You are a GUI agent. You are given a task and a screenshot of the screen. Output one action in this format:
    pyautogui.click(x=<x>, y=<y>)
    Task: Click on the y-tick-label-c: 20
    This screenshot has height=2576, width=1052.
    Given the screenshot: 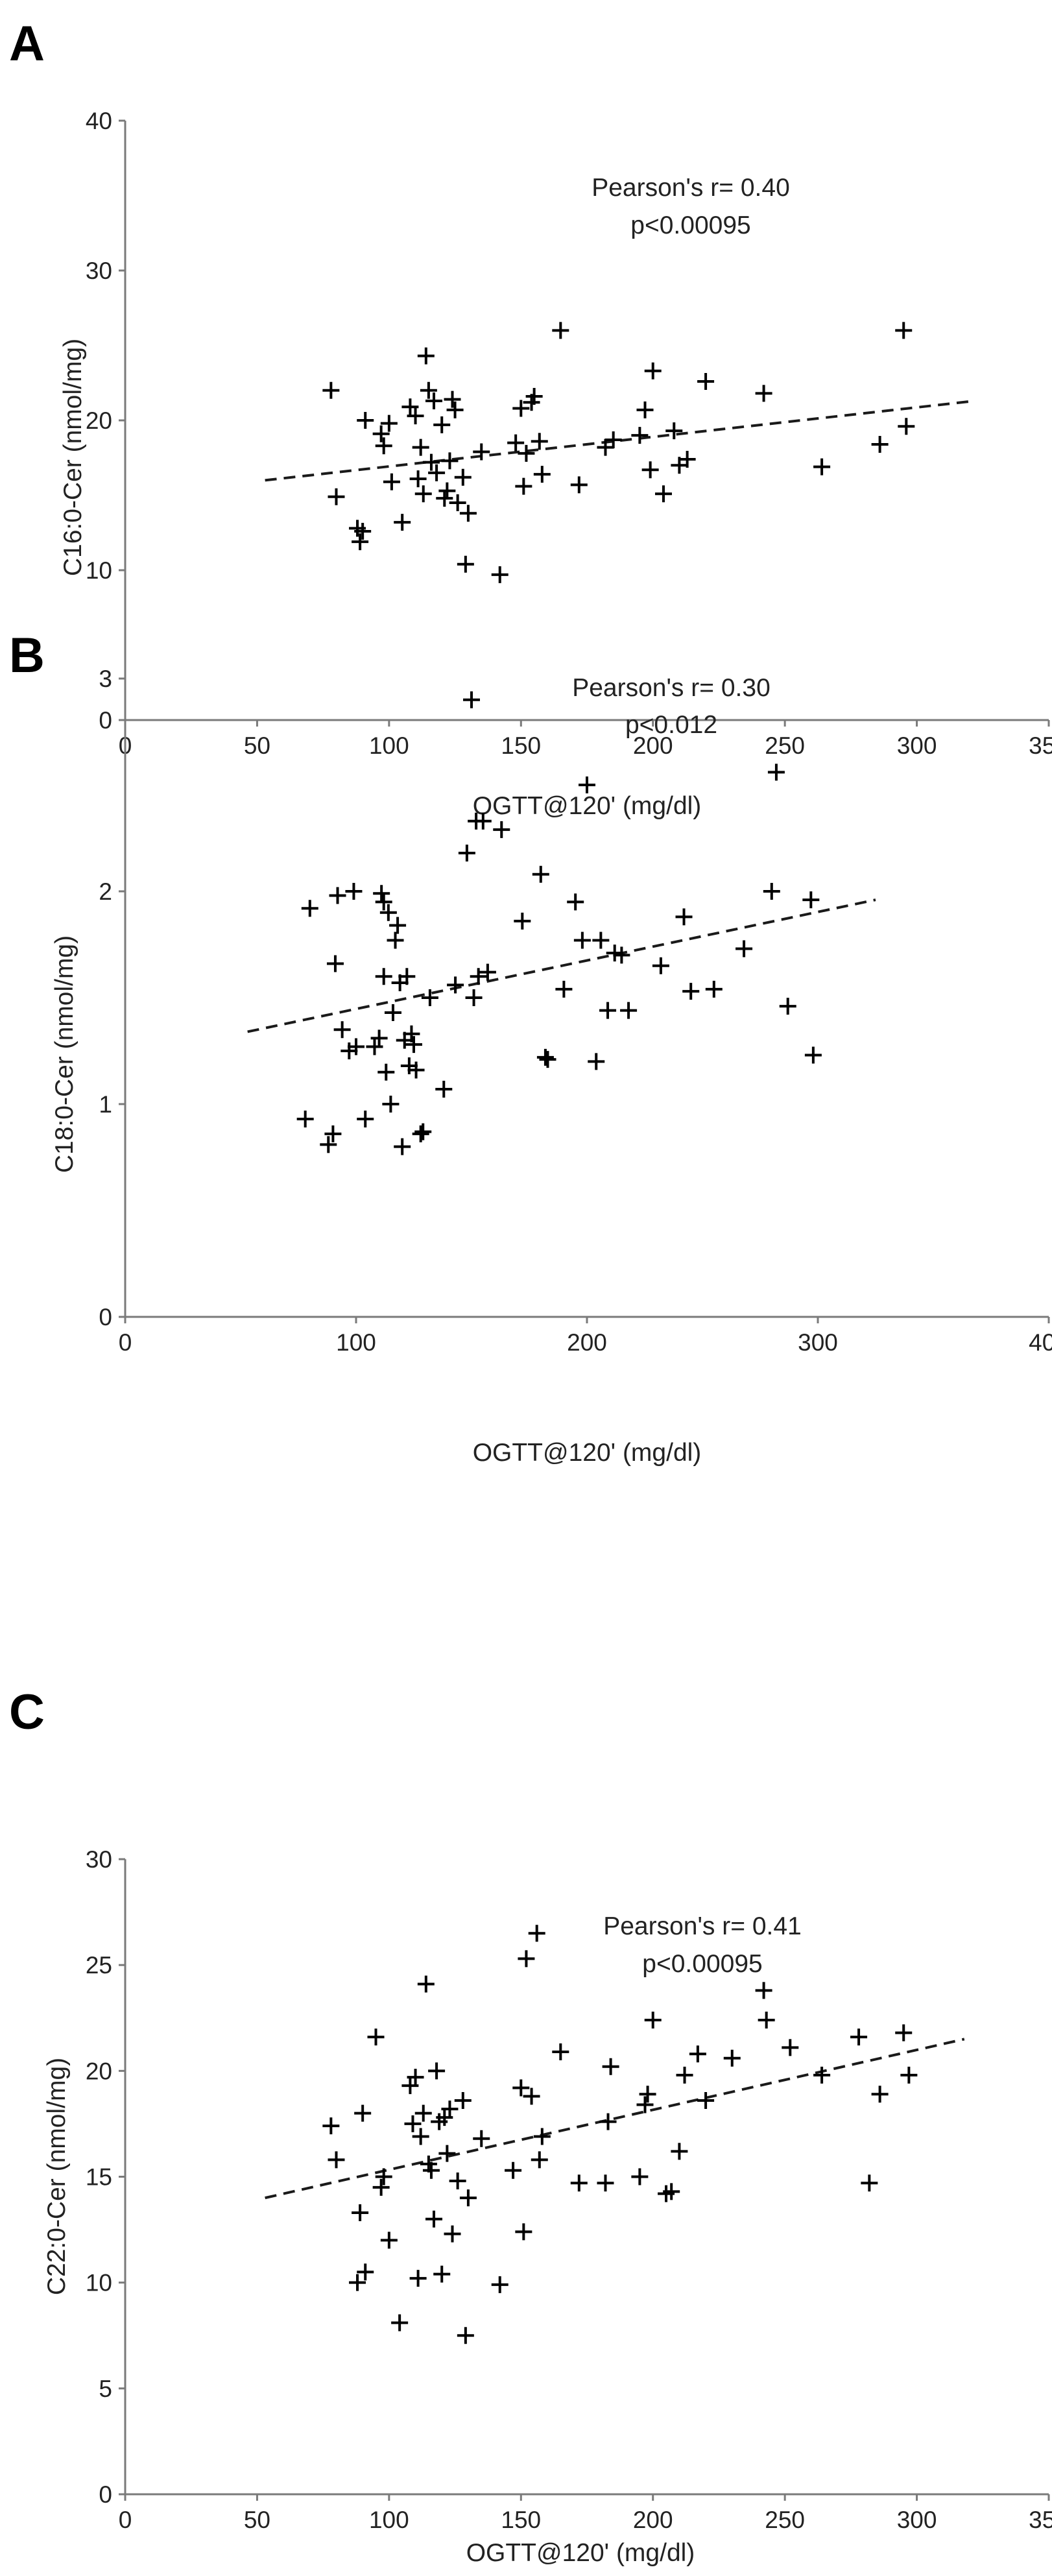 What is the action you would take?
    pyautogui.click(x=99, y=2071)
    